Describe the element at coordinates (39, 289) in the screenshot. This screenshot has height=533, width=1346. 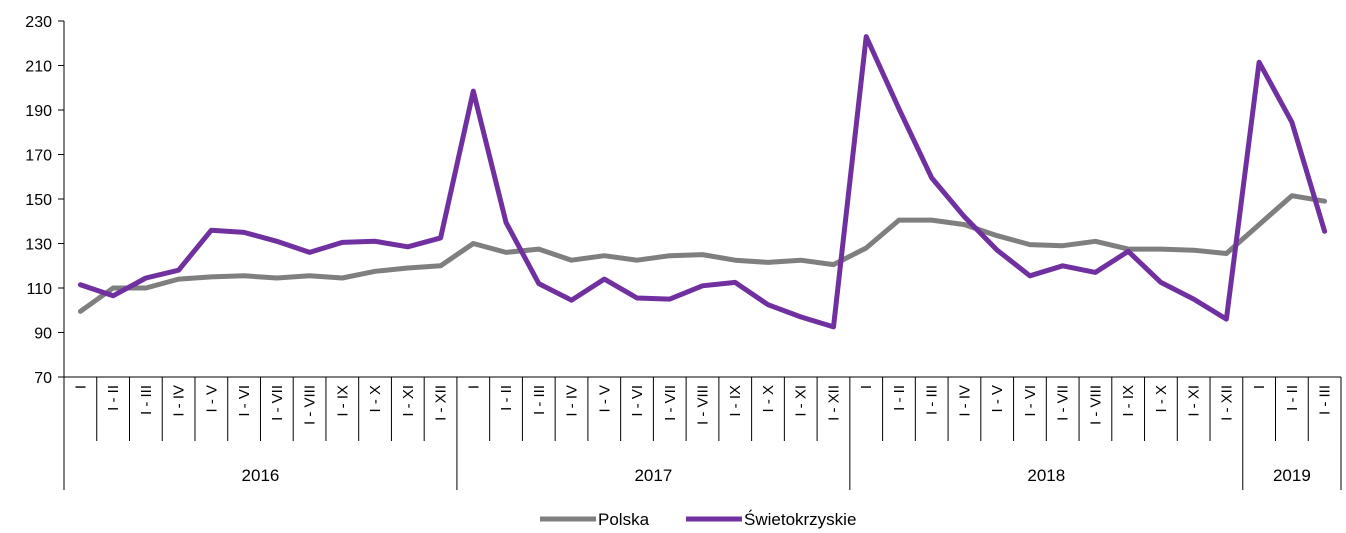
I see `y-tick-label: 110` at that location.